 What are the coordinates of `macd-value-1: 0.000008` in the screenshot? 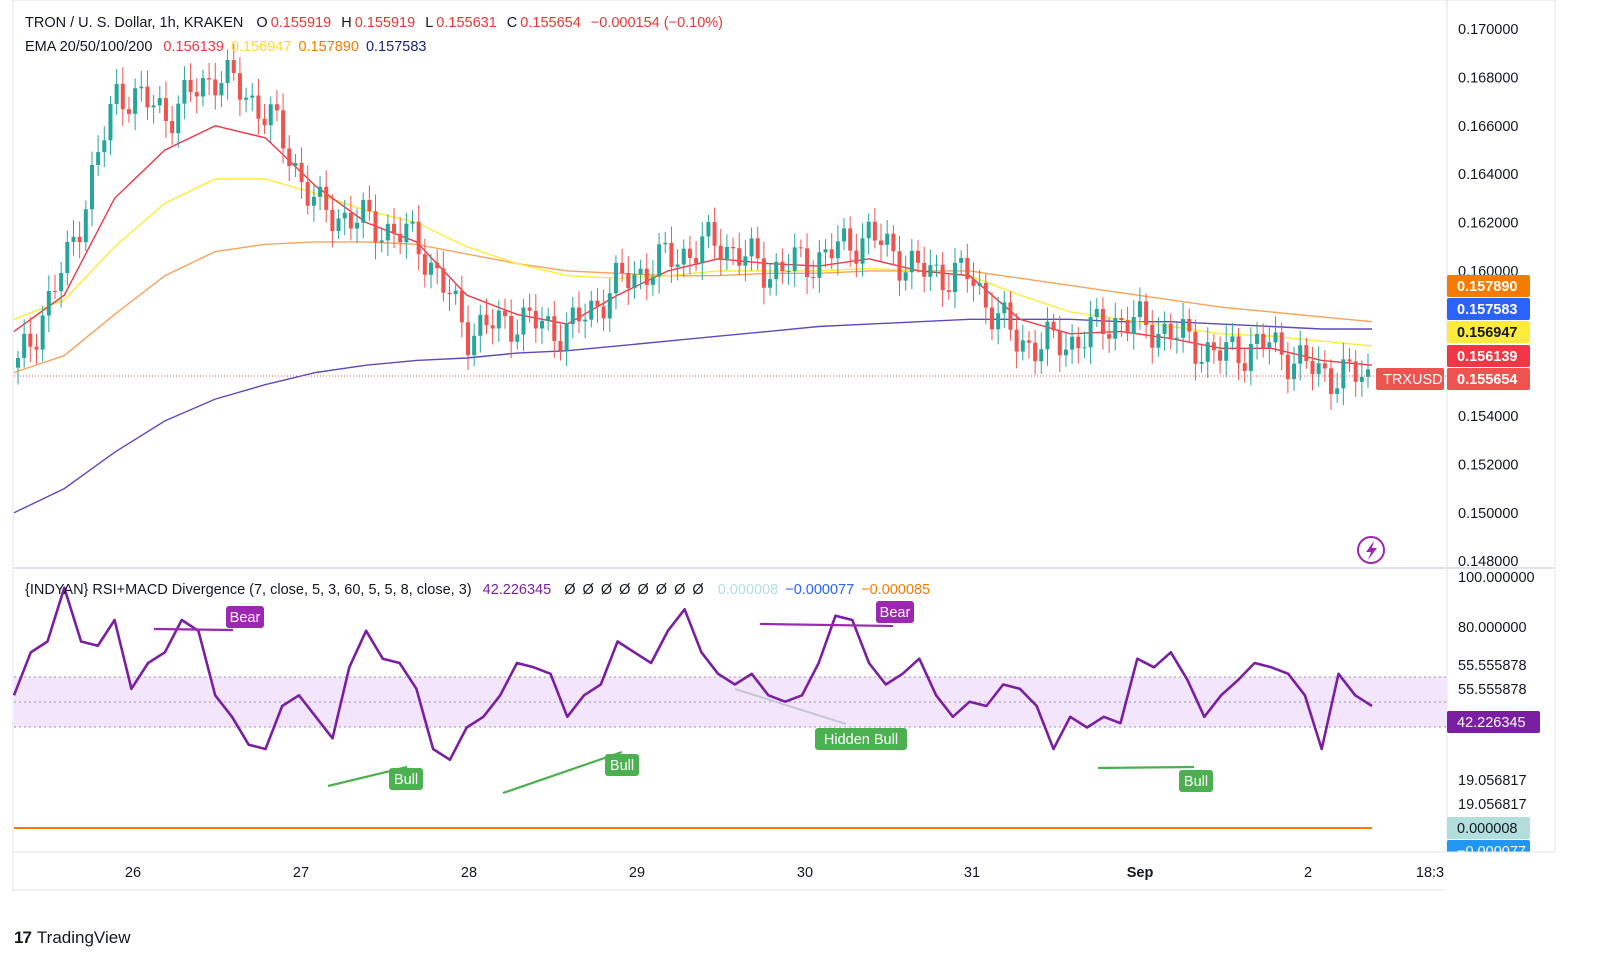 It's located at (748, 590).